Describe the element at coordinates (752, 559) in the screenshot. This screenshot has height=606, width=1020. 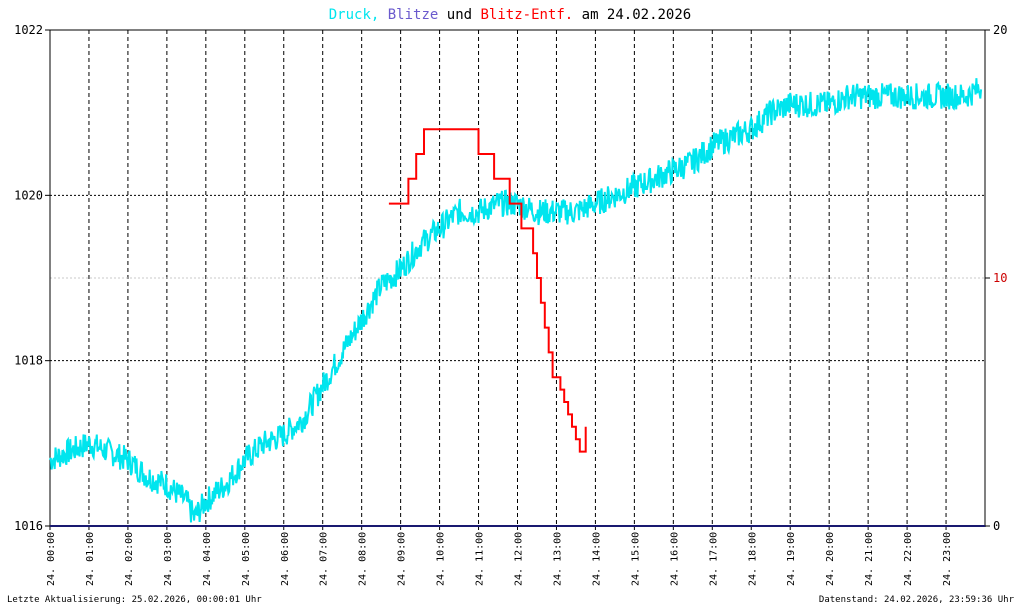
I see `x-tick-label: 24. 18:00` at that location.